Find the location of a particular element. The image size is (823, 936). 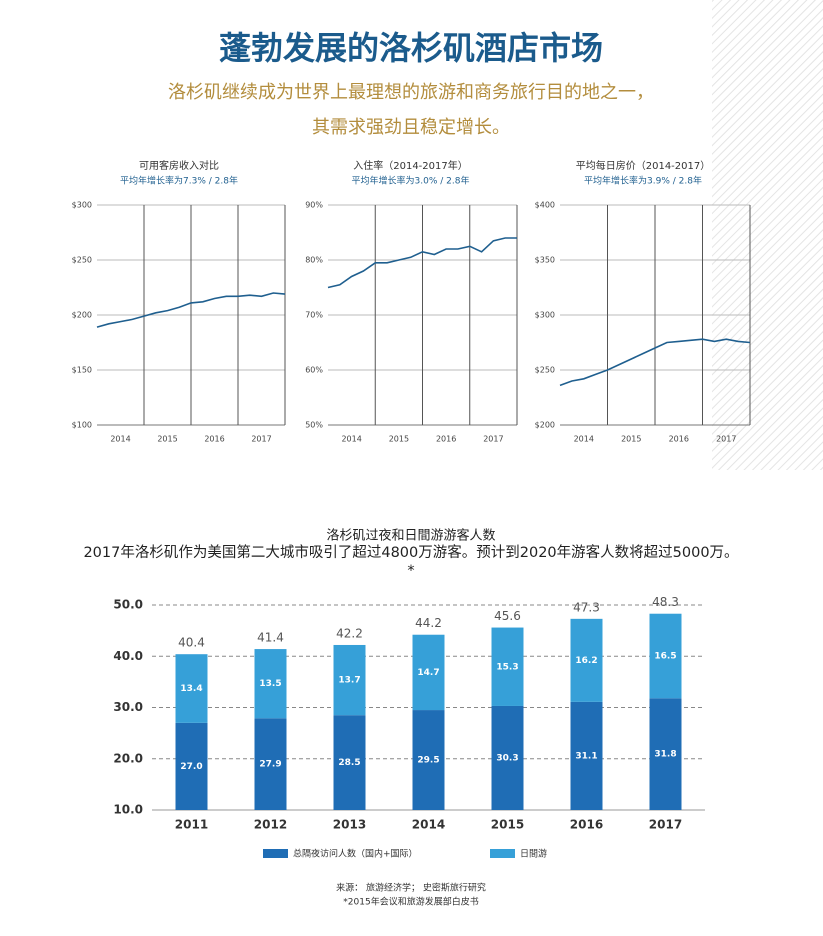

bar-total-label: 42.2 is located at coordinates (349, 633).